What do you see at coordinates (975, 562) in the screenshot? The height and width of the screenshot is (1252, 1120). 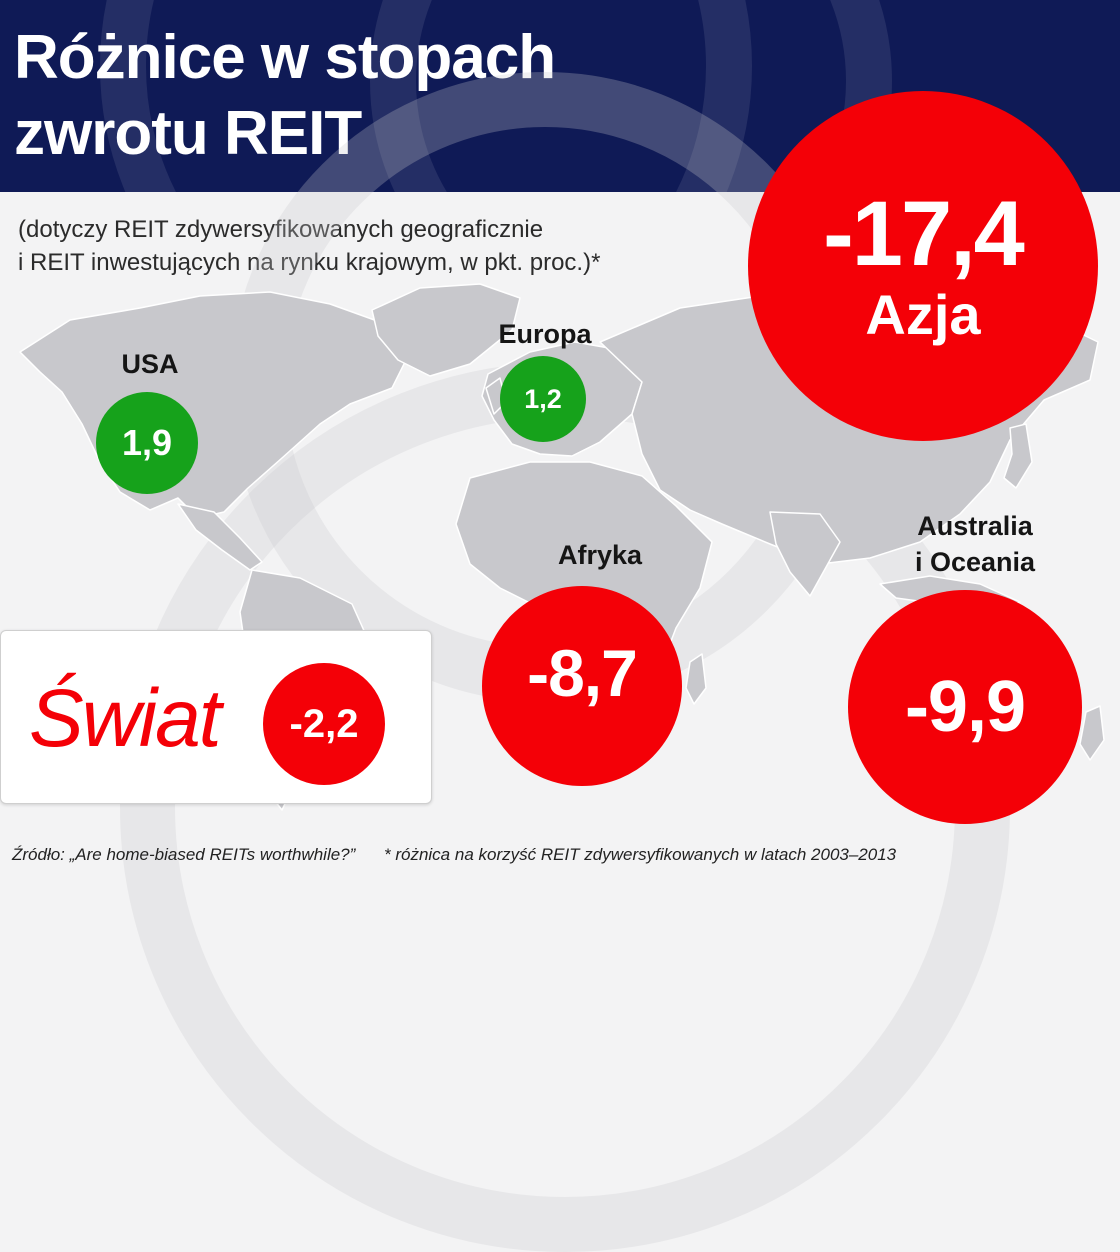 I see `australia-label-line-2: i Oceania` at bounding box center [975, 562].